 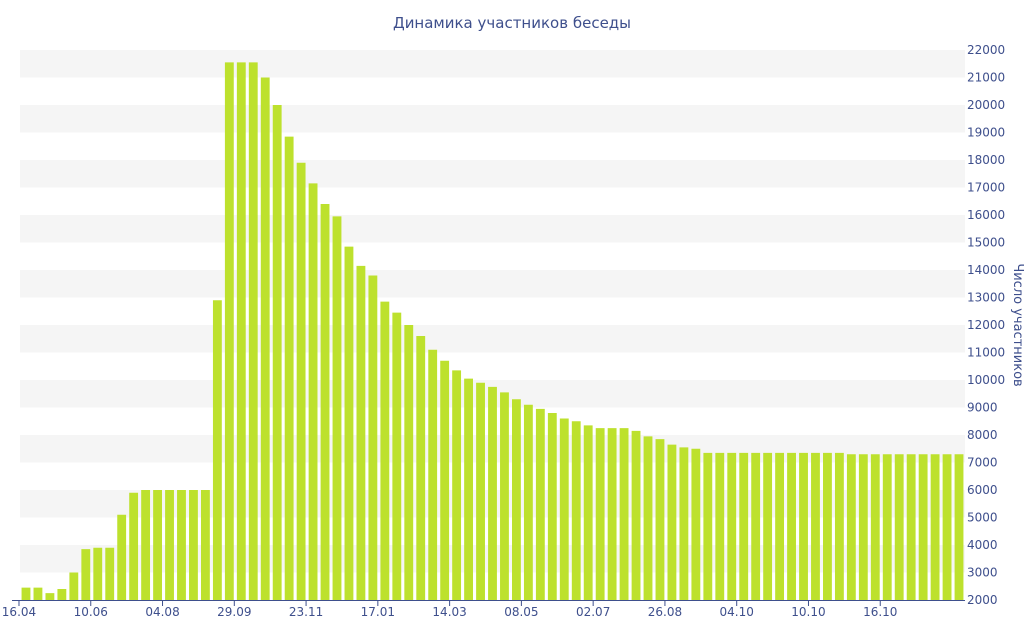 What do you see at coordinates (665, 612) in the screenshot?
I see `x-tick-label: 26.08` at bounding box center [665, 612].